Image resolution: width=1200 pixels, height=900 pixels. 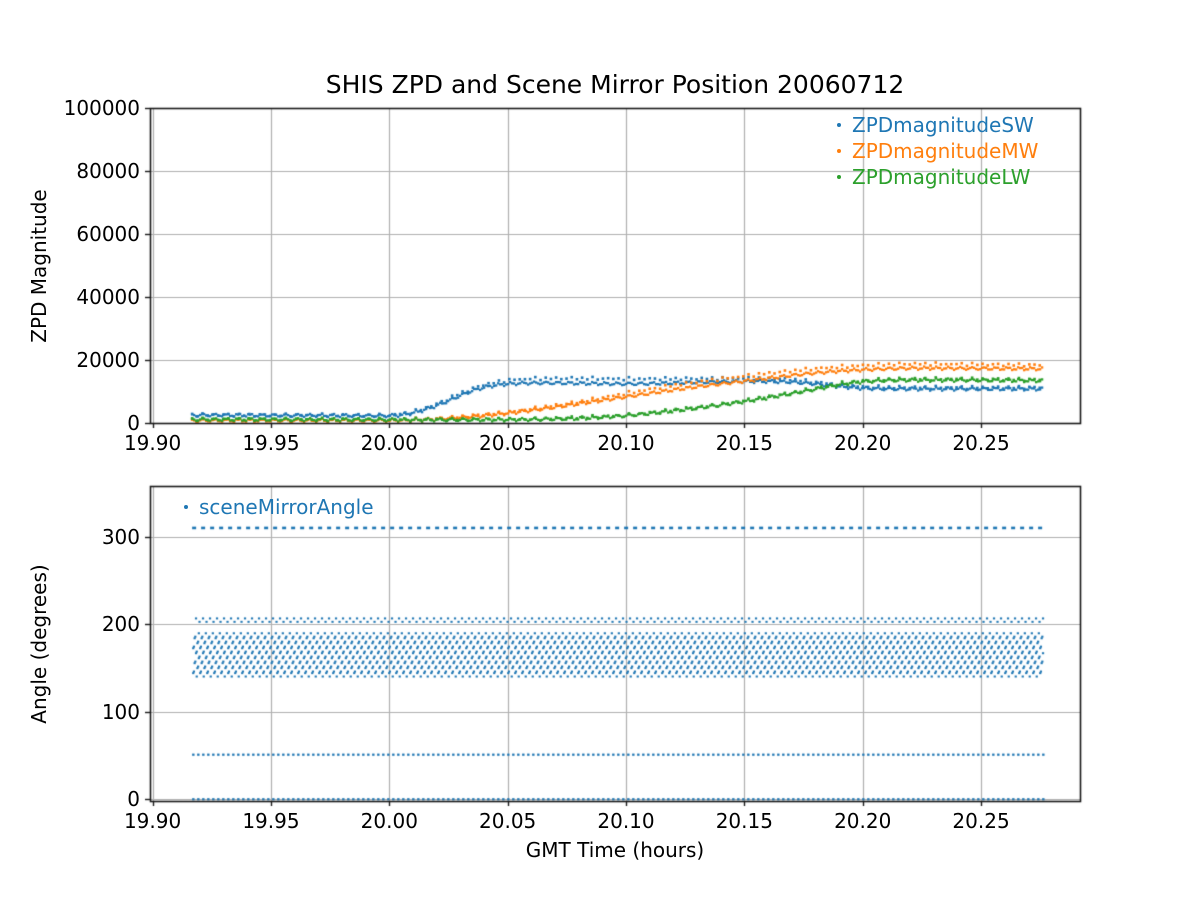 What do you see at coordinates (108, 234) in the screenshot?
I see `y-tick-label: 60000` at bounding box center [108, 234].